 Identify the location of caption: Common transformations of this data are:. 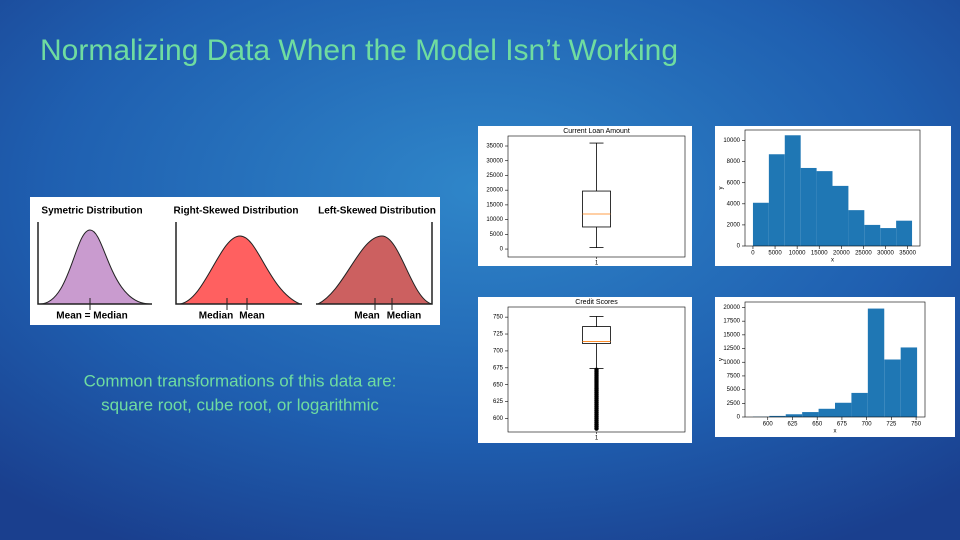
(240, 380).